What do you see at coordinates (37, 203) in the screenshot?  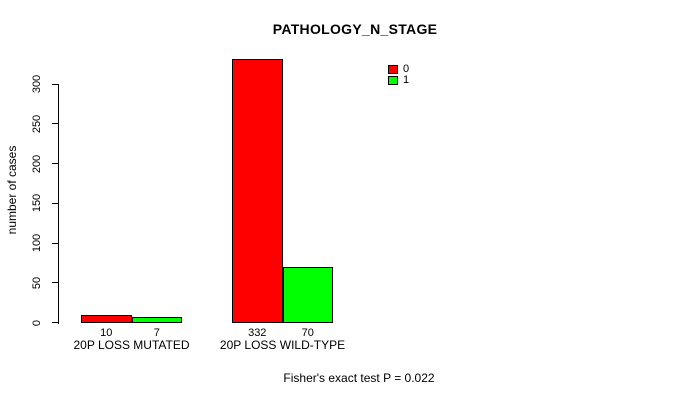 I see `y-tick-label: 150` at bounding box center [37, 203].